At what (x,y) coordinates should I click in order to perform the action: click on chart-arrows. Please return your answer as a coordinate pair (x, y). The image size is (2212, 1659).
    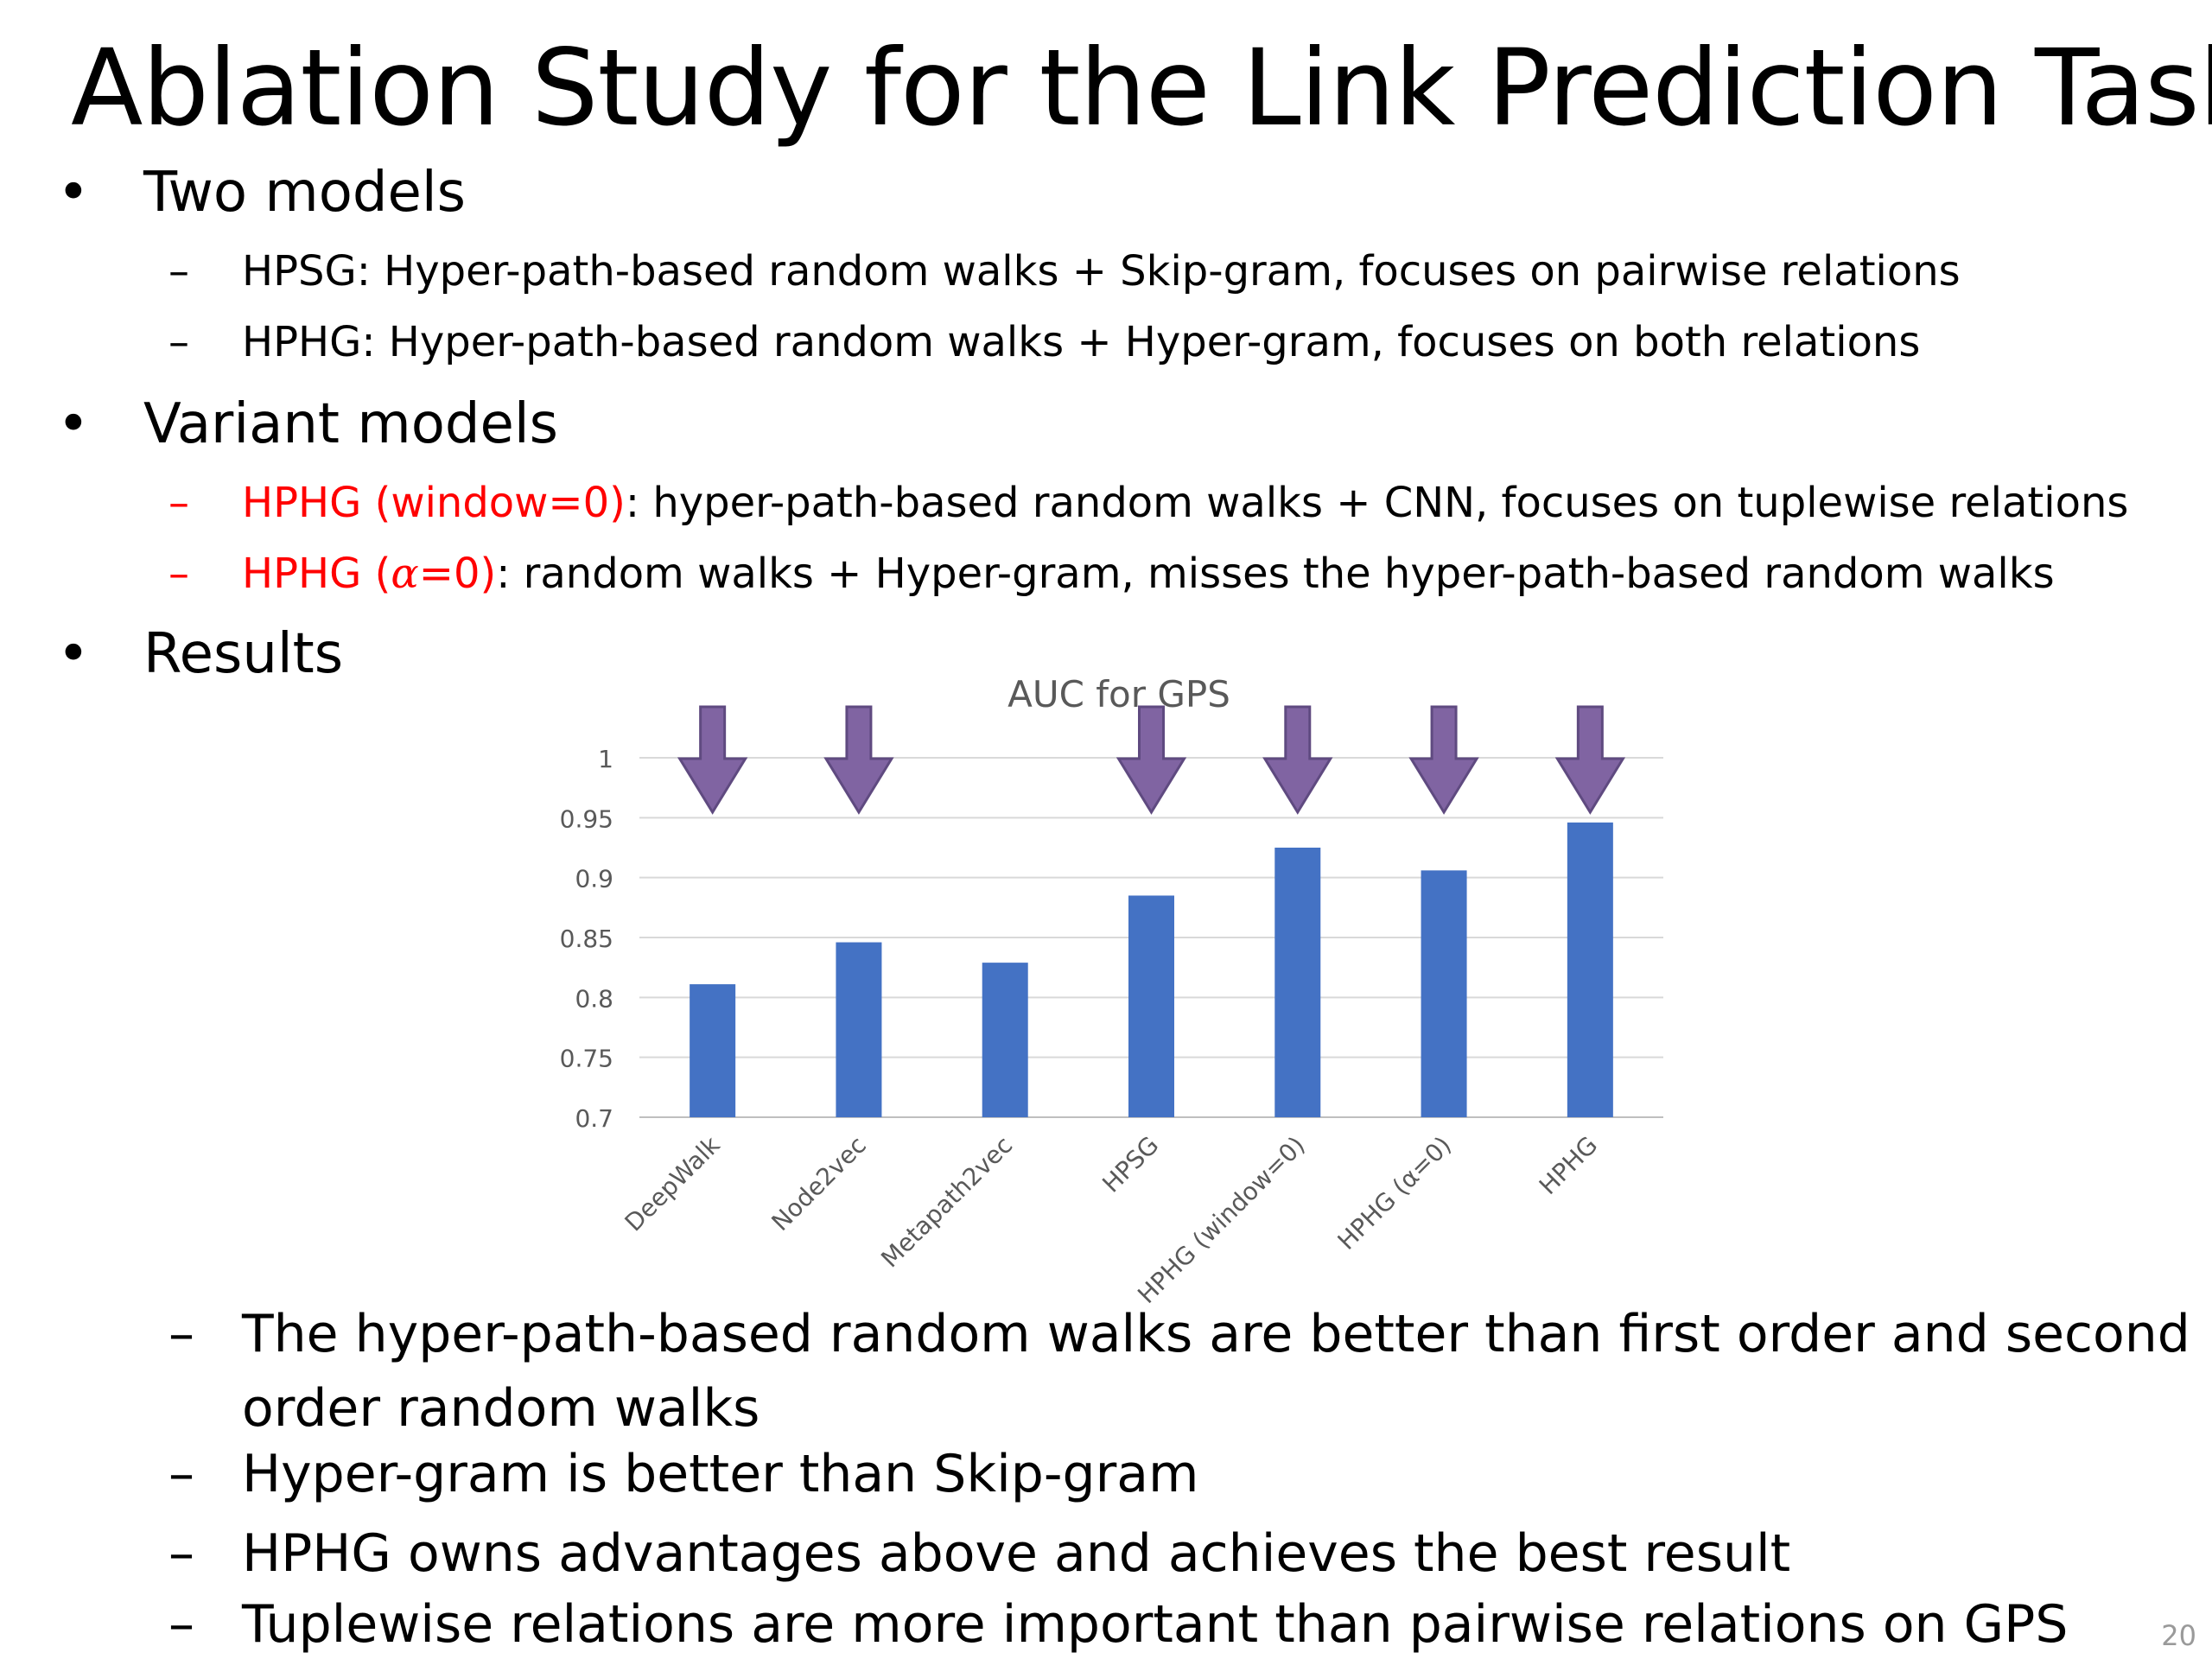
    Looking at the image, I should click on (1151, 760).